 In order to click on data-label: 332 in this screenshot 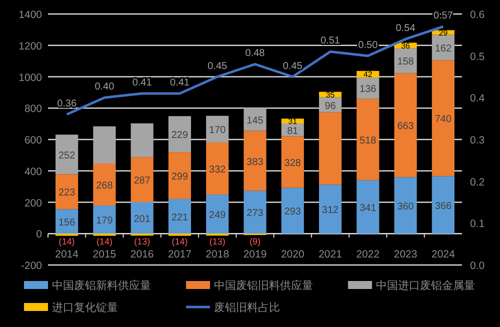, I will do `click(217, 170)`.